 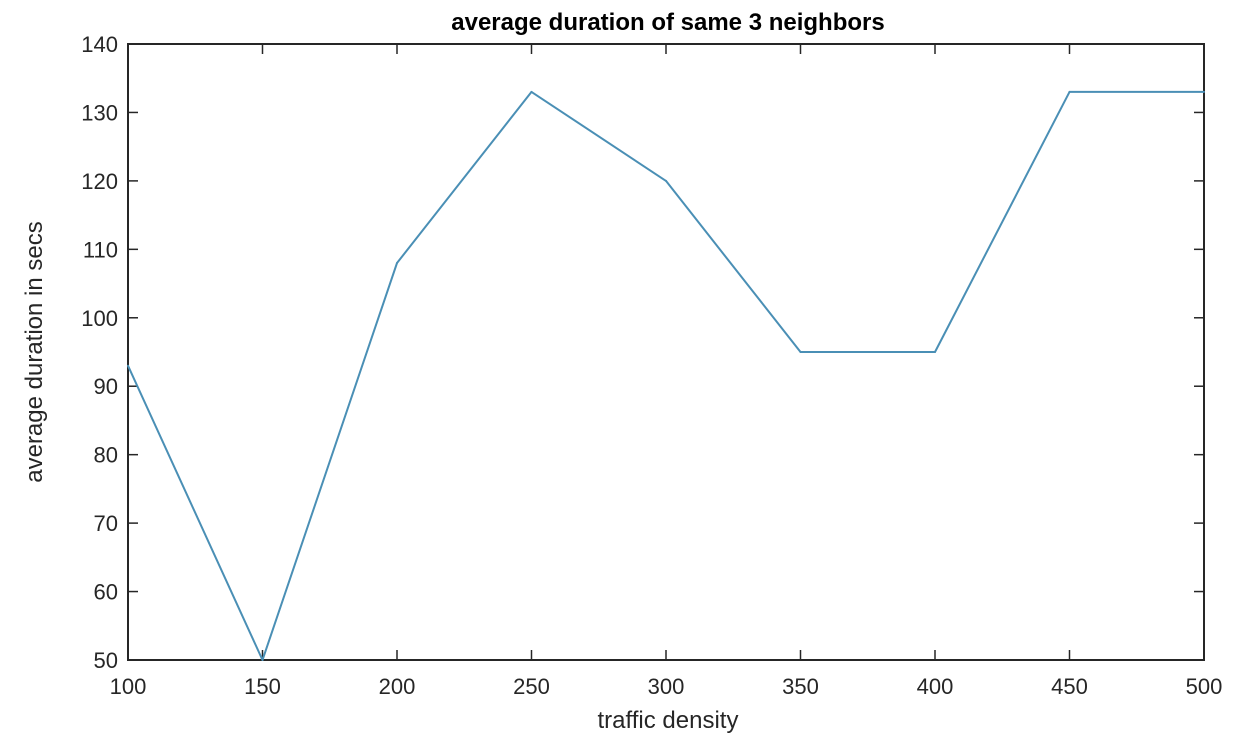 I want to click on y-tick-label: 100, so click(x=99, y=318).